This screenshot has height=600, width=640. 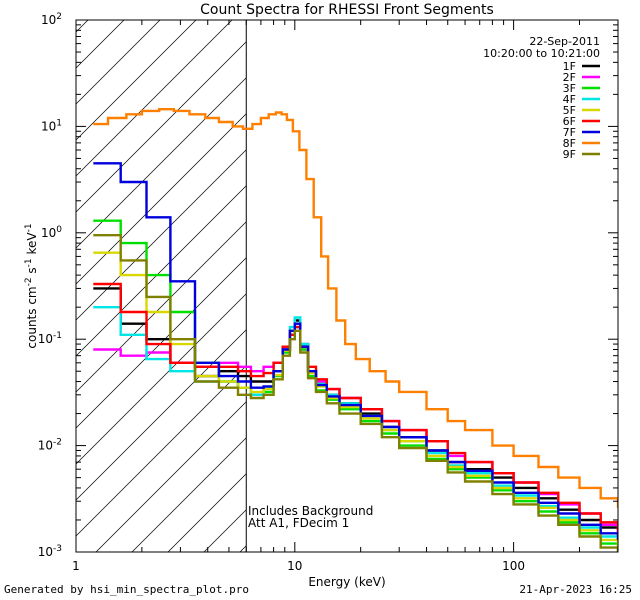 I want to click on legend-label-7F: 7F, so click(x=569, y=132).